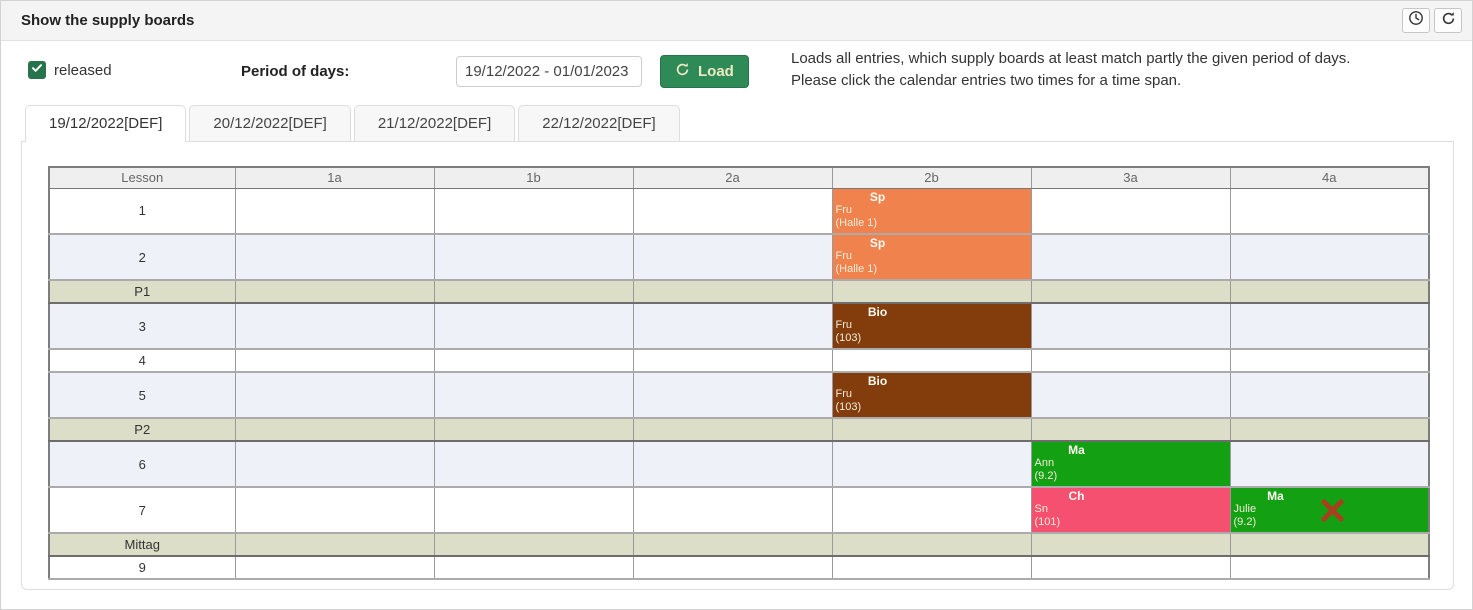 Image resolution: width=1473 pixels, height=610 pixels. Describe the element at coordinates (736, 21) in the screenshot. I see `panel-titlebar: Show the supply boards` at that location.